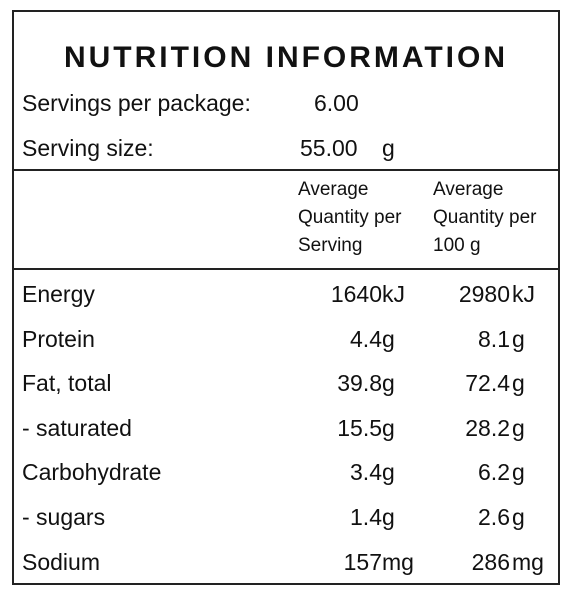 The image size is (567, 600). Describe the element at coordinates (366, 338) in the screenshot. I see `value-per-serving: 4.4` at that location.